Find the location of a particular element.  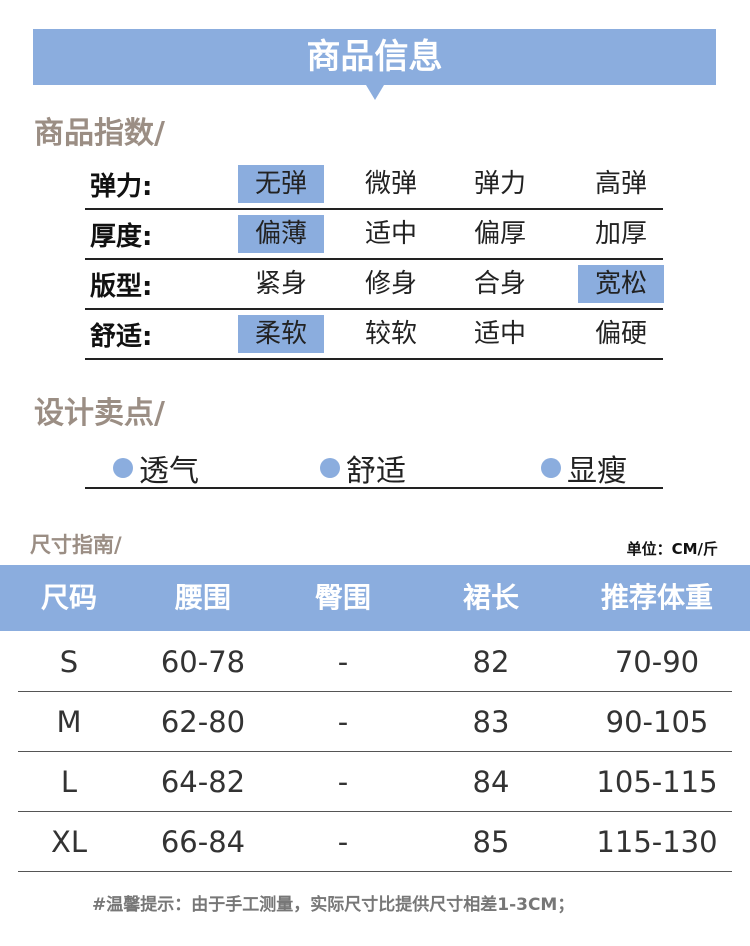

size-table-header: 尺码 腰围 臀围 裙长 推荐体重 is located at coordinates (375, 598).